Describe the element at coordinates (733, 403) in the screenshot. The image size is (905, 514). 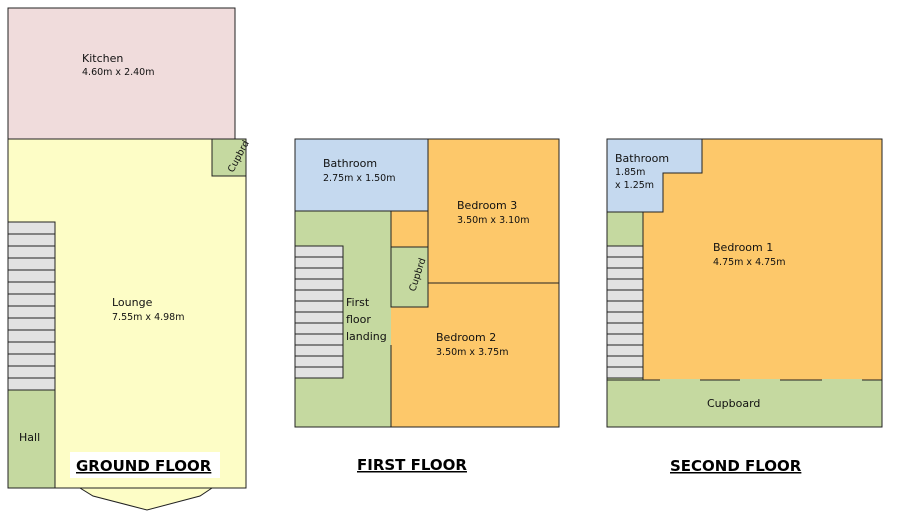
I see `second-cupboard-label: Cupboard` at that location.